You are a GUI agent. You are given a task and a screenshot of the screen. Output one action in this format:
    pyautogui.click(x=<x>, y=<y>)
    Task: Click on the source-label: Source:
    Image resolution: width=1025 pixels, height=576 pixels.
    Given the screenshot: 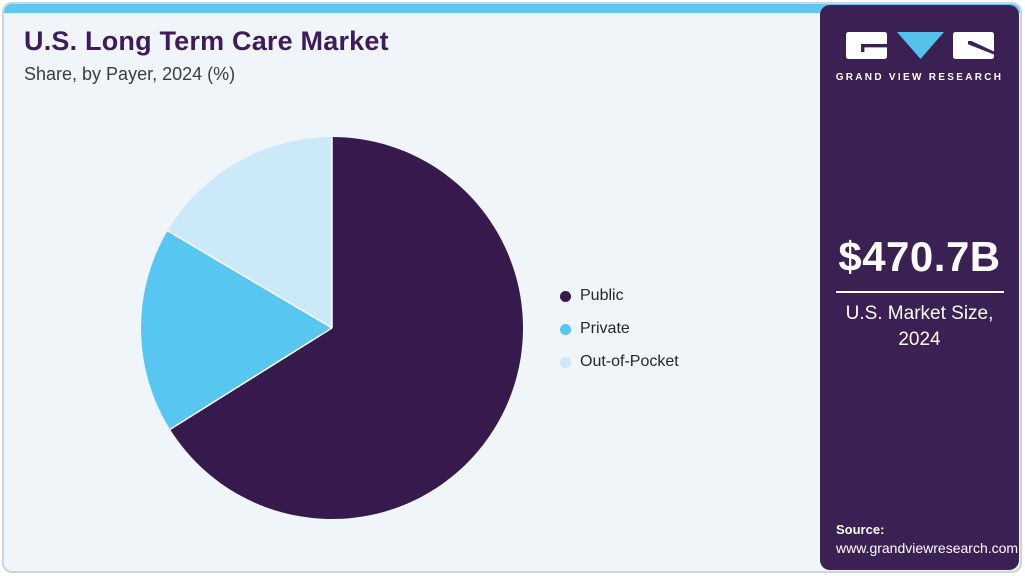 What is the action you would take?
    pyautogui.click(x=860, y=529)
    